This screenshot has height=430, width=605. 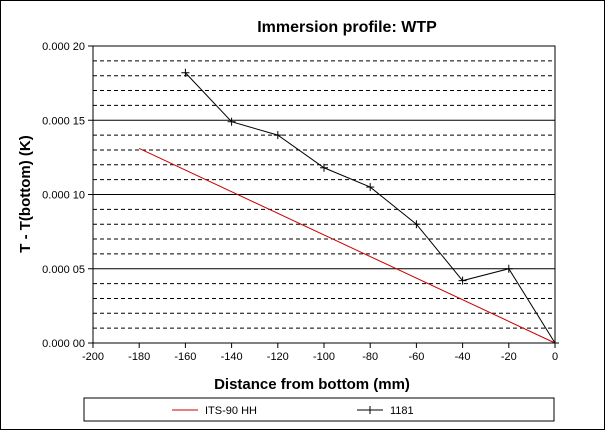 I want to click on x-axis-label: Distance from bottom (mm), so click(x=312, y=384).